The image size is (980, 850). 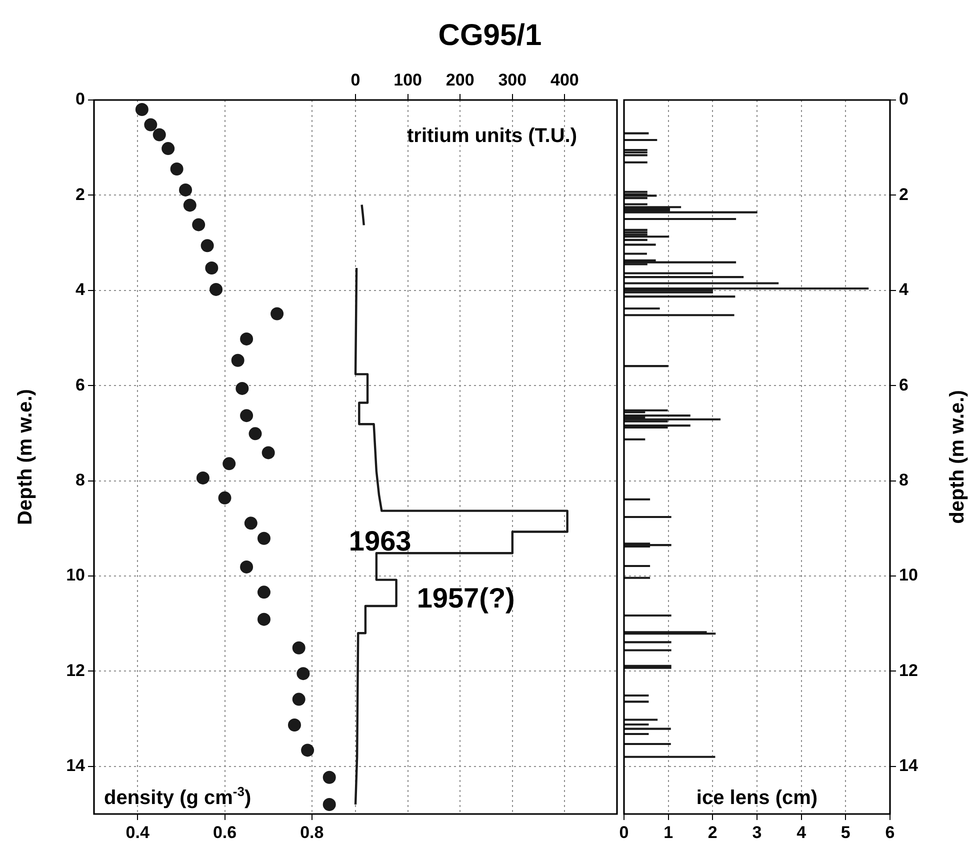 I want to click on x-tick-label: 5, so click(x=845, y=832).